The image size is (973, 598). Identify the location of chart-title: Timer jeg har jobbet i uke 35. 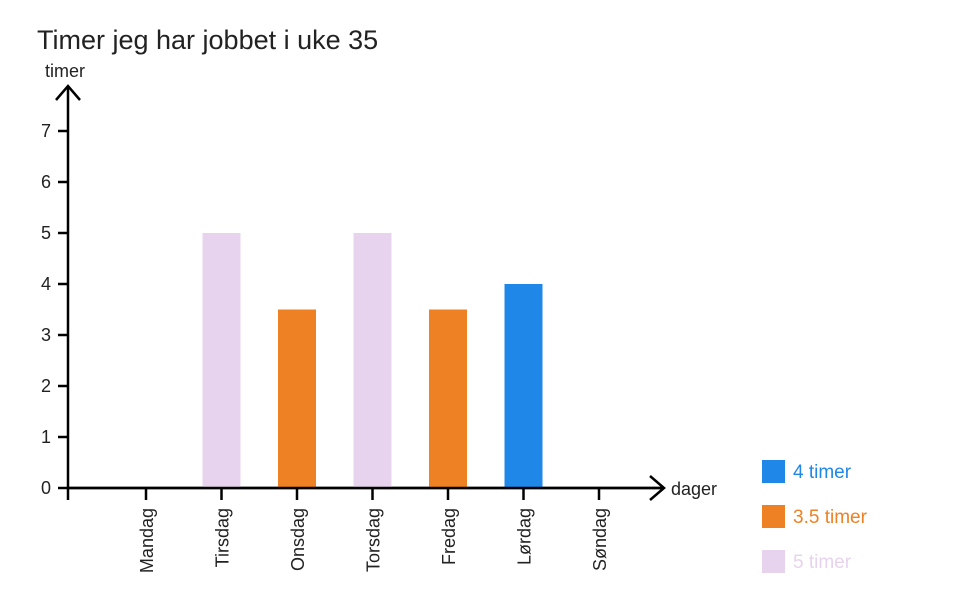
(207, 40).